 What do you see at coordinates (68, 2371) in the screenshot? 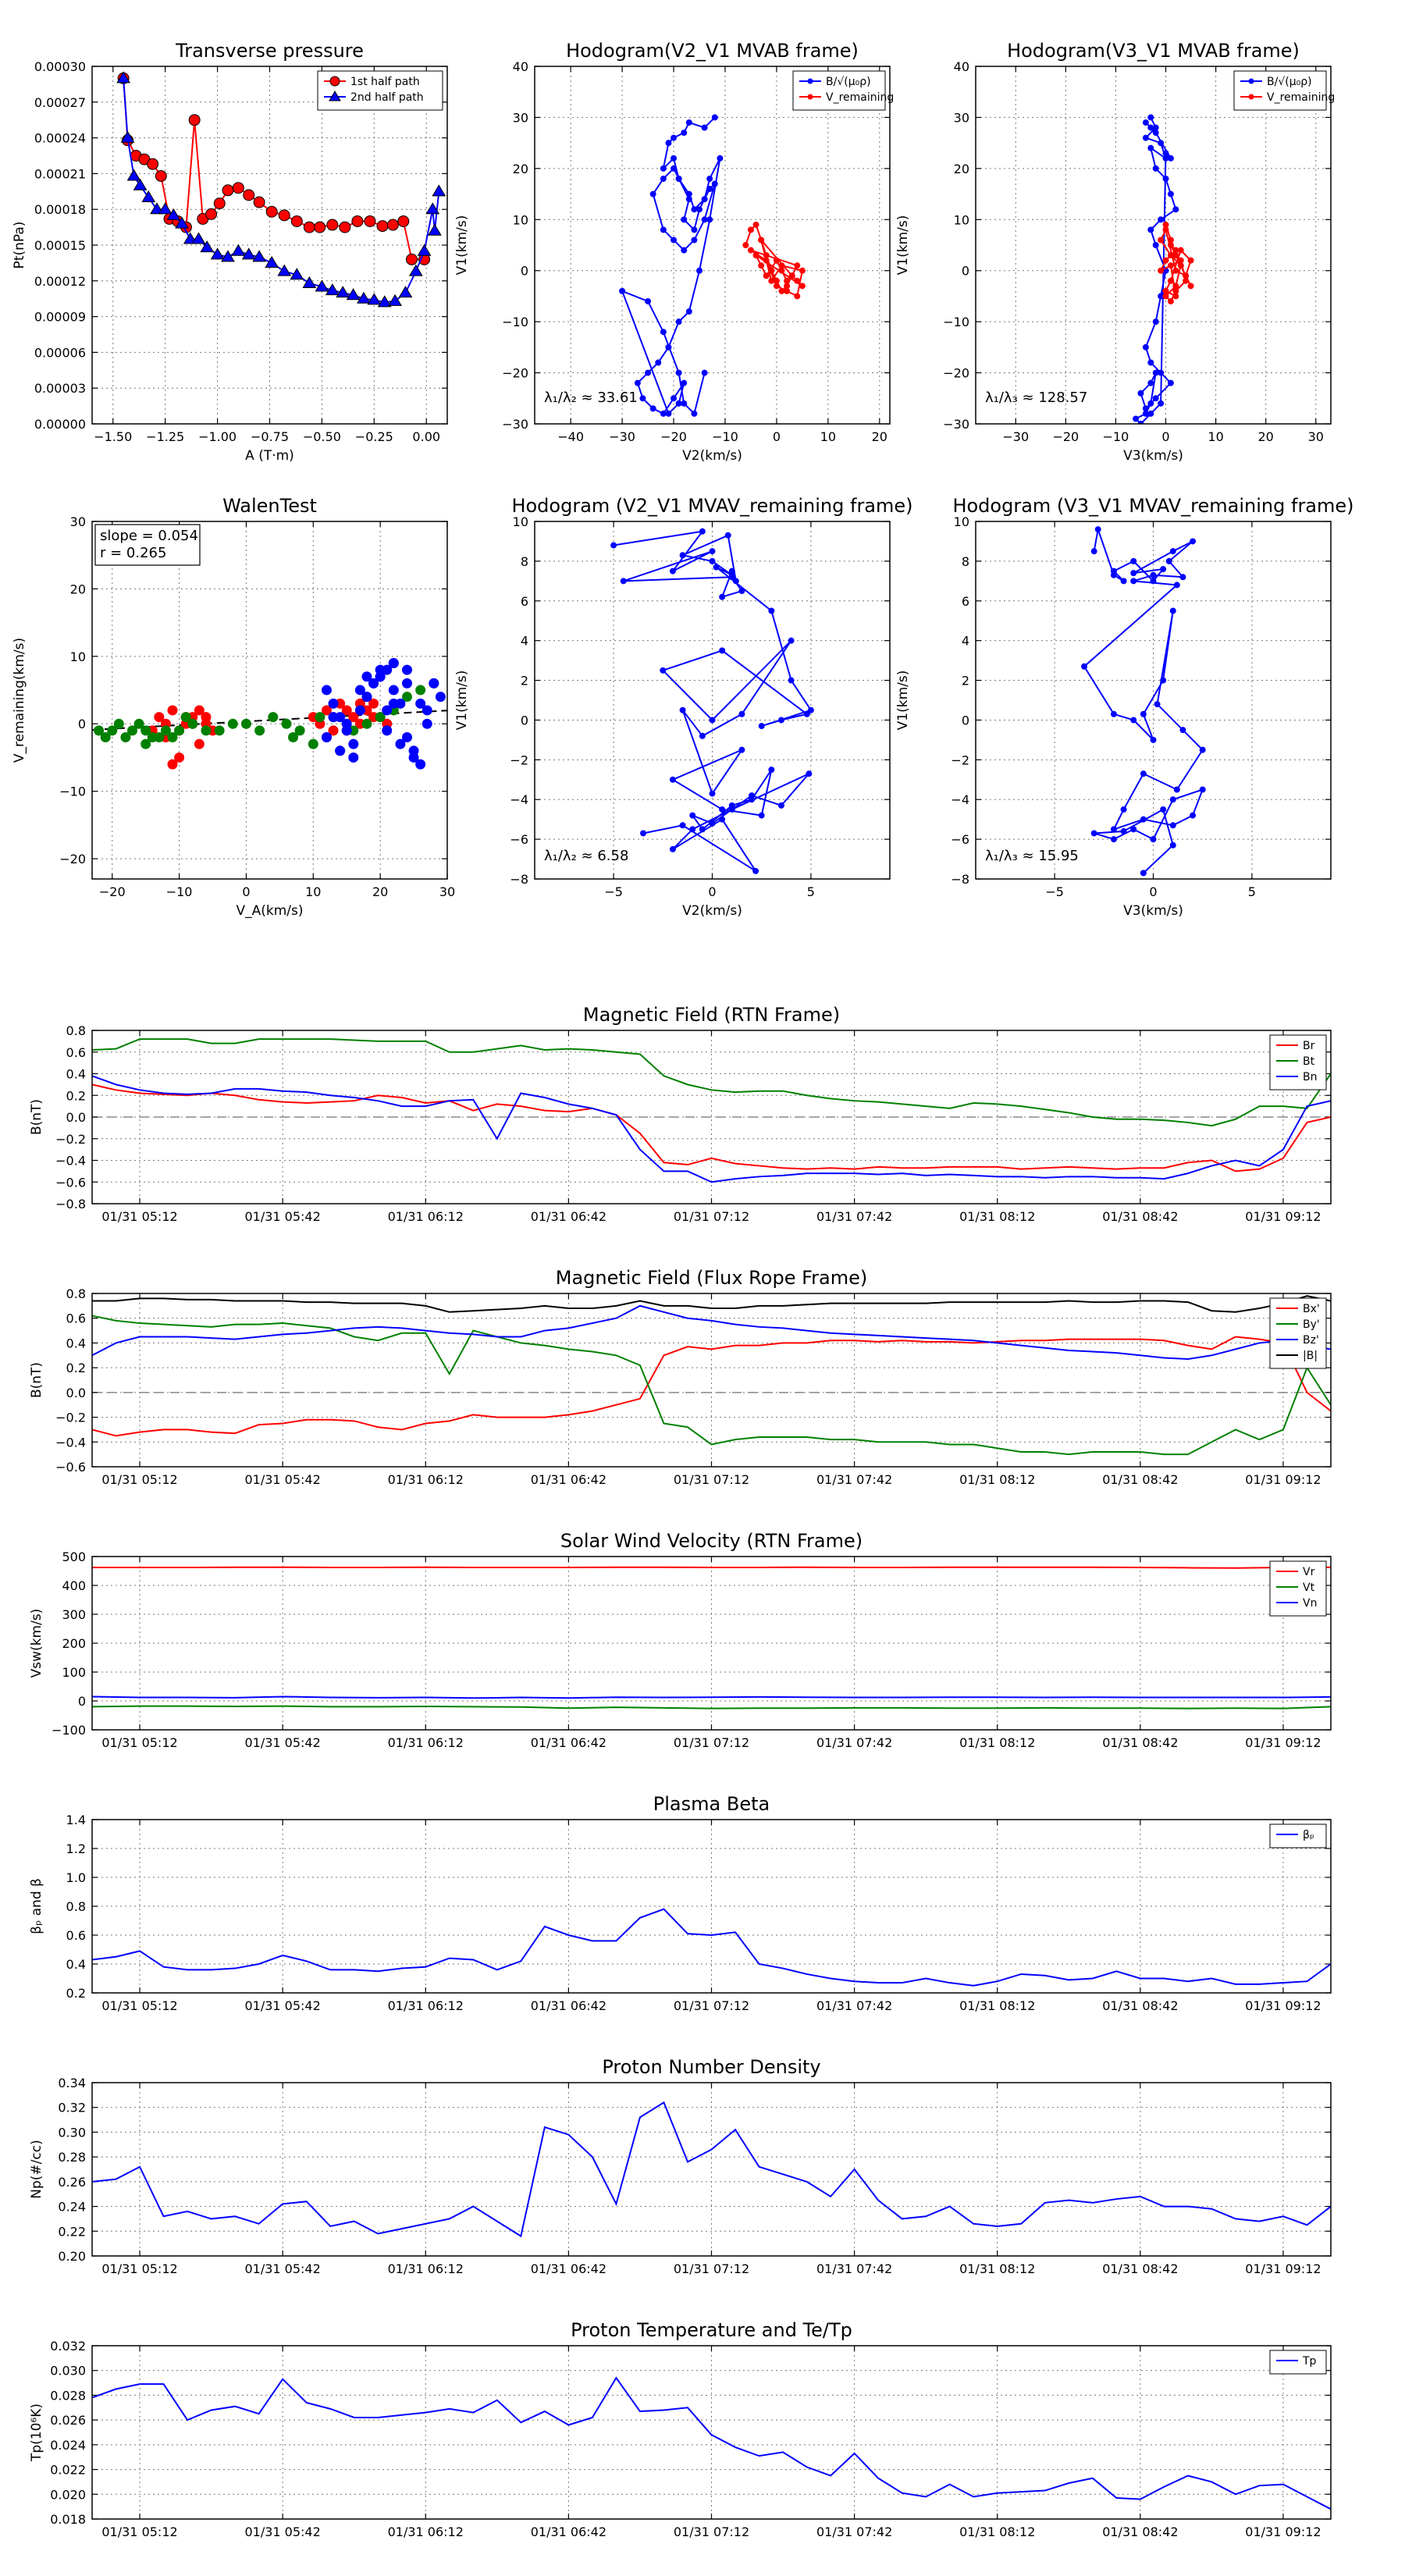
I see `y-tick-label: 0.030` at bounding box center [68, 2371].